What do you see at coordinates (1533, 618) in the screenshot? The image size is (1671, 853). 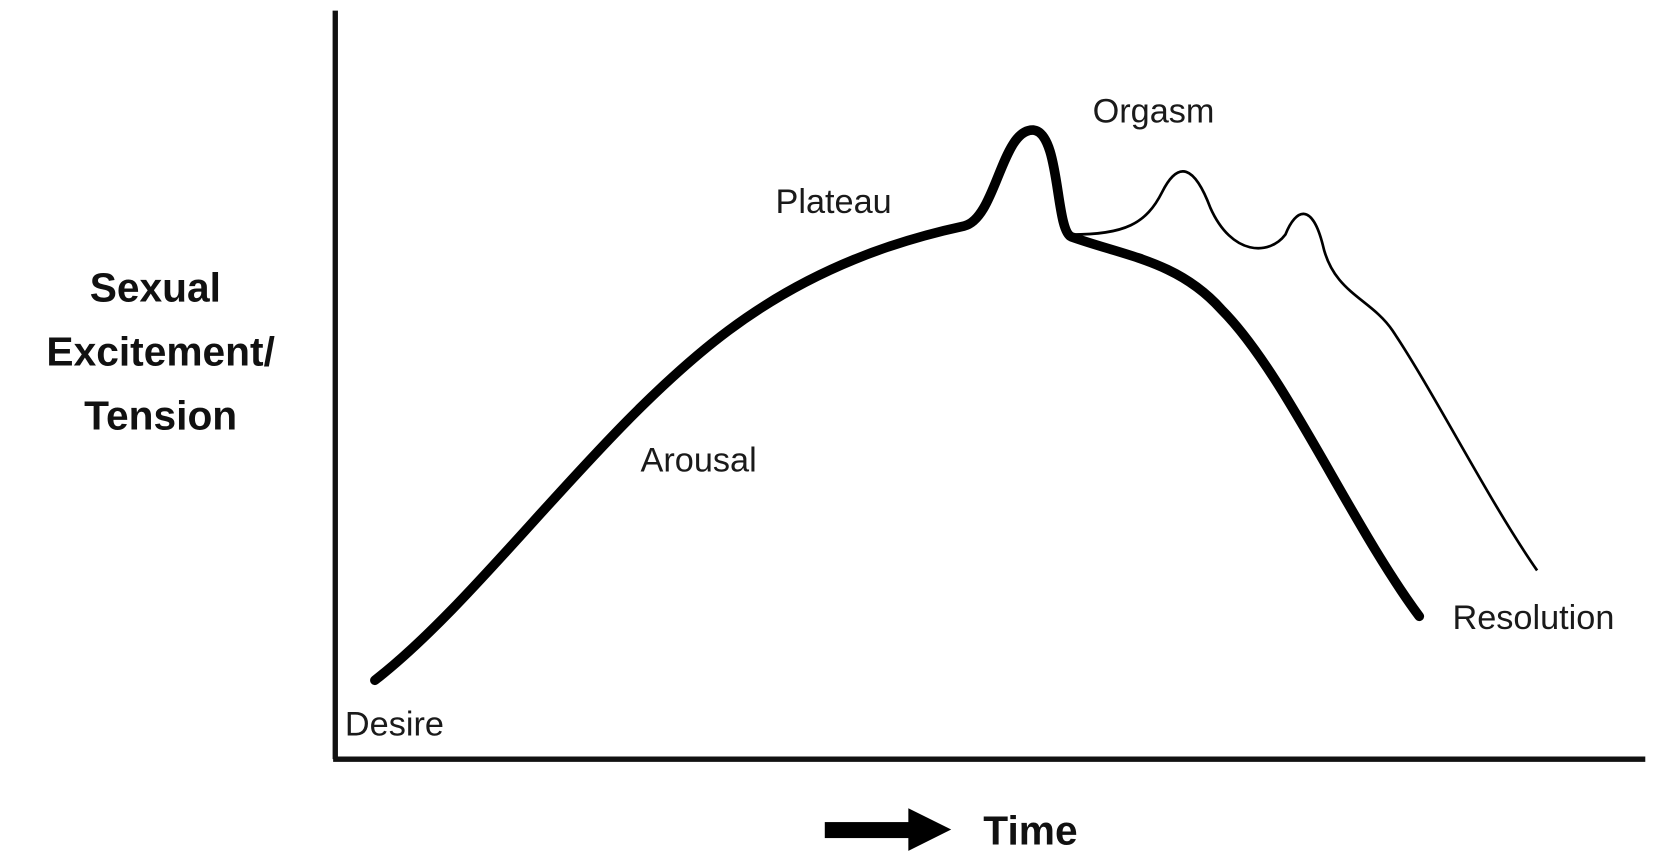 I see `phase-label: Resolution` at bounding box center [1533, 618].